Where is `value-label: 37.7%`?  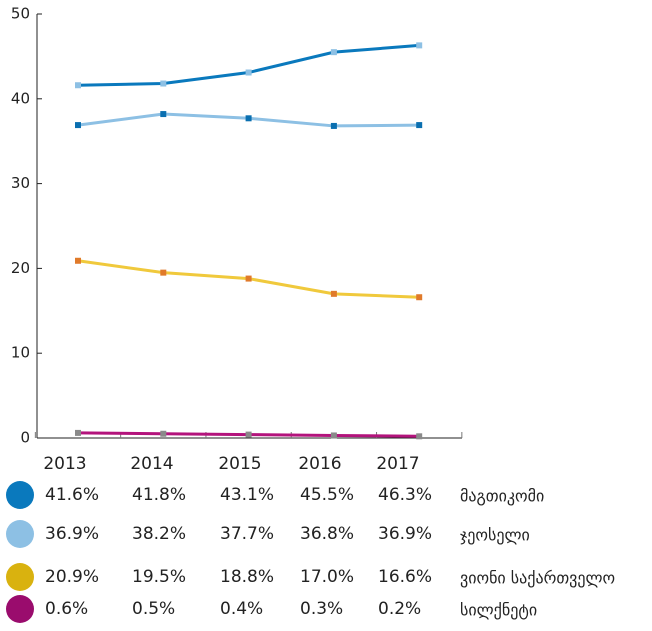 value-label: 37.7% is located at coordinates (247, 534).